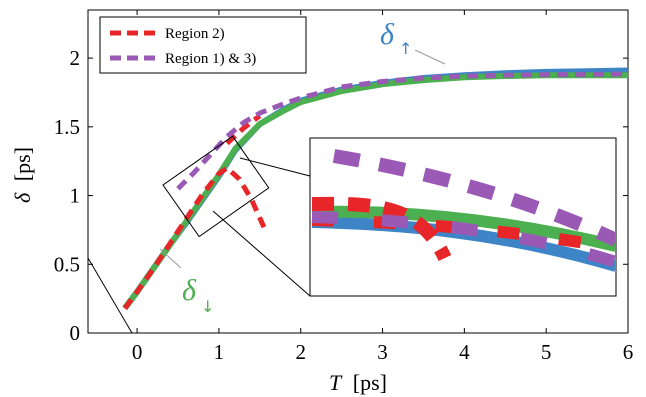 This screenshot has height=397, width=646. I want to click on legend-label-region2: Region 2), so click(195, 34).